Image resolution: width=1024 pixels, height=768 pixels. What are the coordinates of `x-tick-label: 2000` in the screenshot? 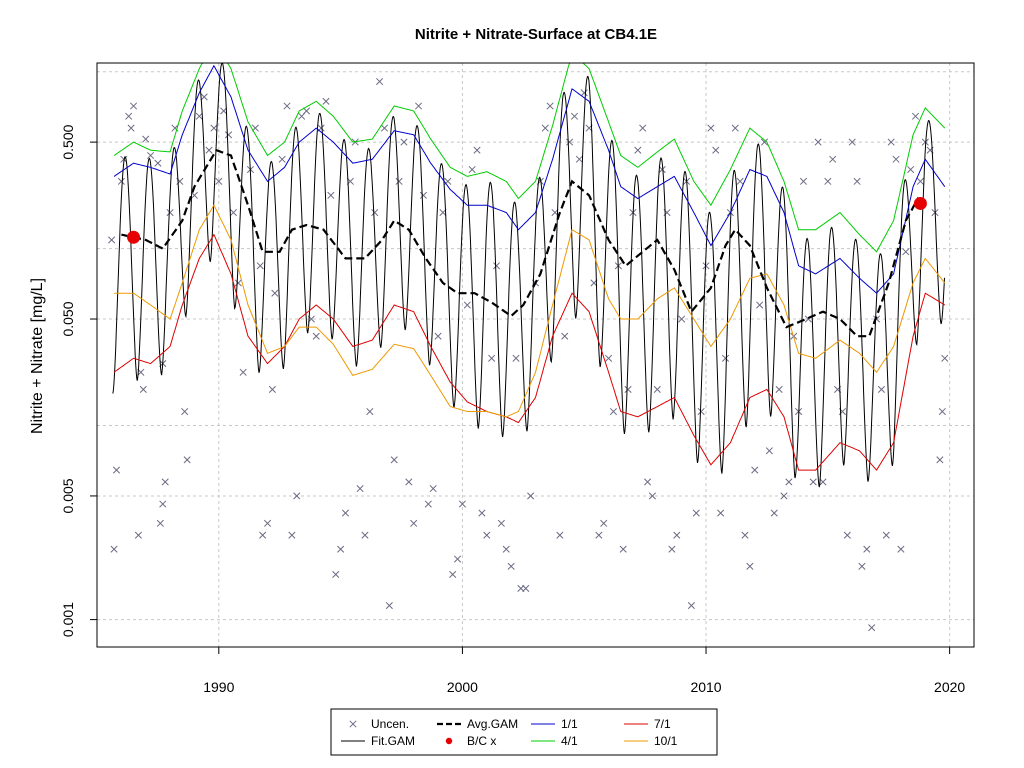 It's located at (462, 687).